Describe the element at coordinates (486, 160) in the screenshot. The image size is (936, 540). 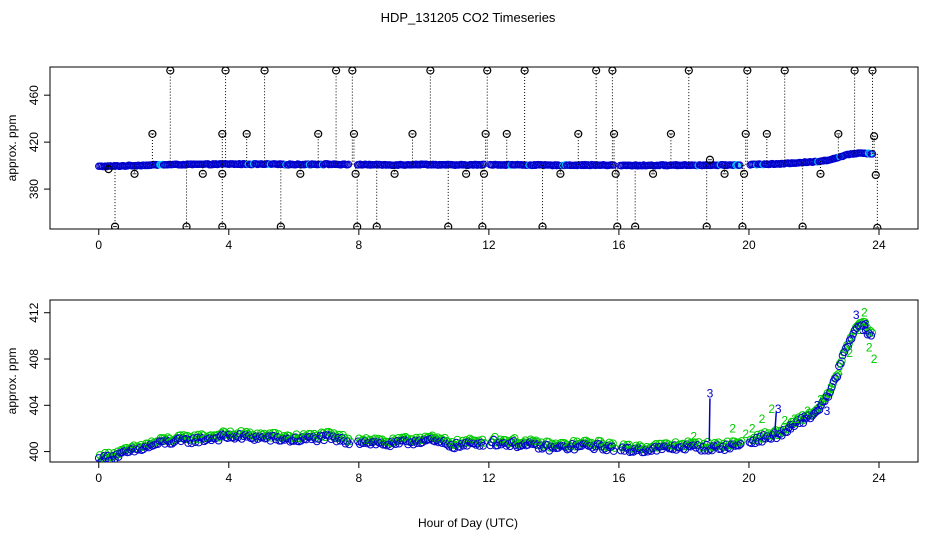
I see `series-circles` at that location.